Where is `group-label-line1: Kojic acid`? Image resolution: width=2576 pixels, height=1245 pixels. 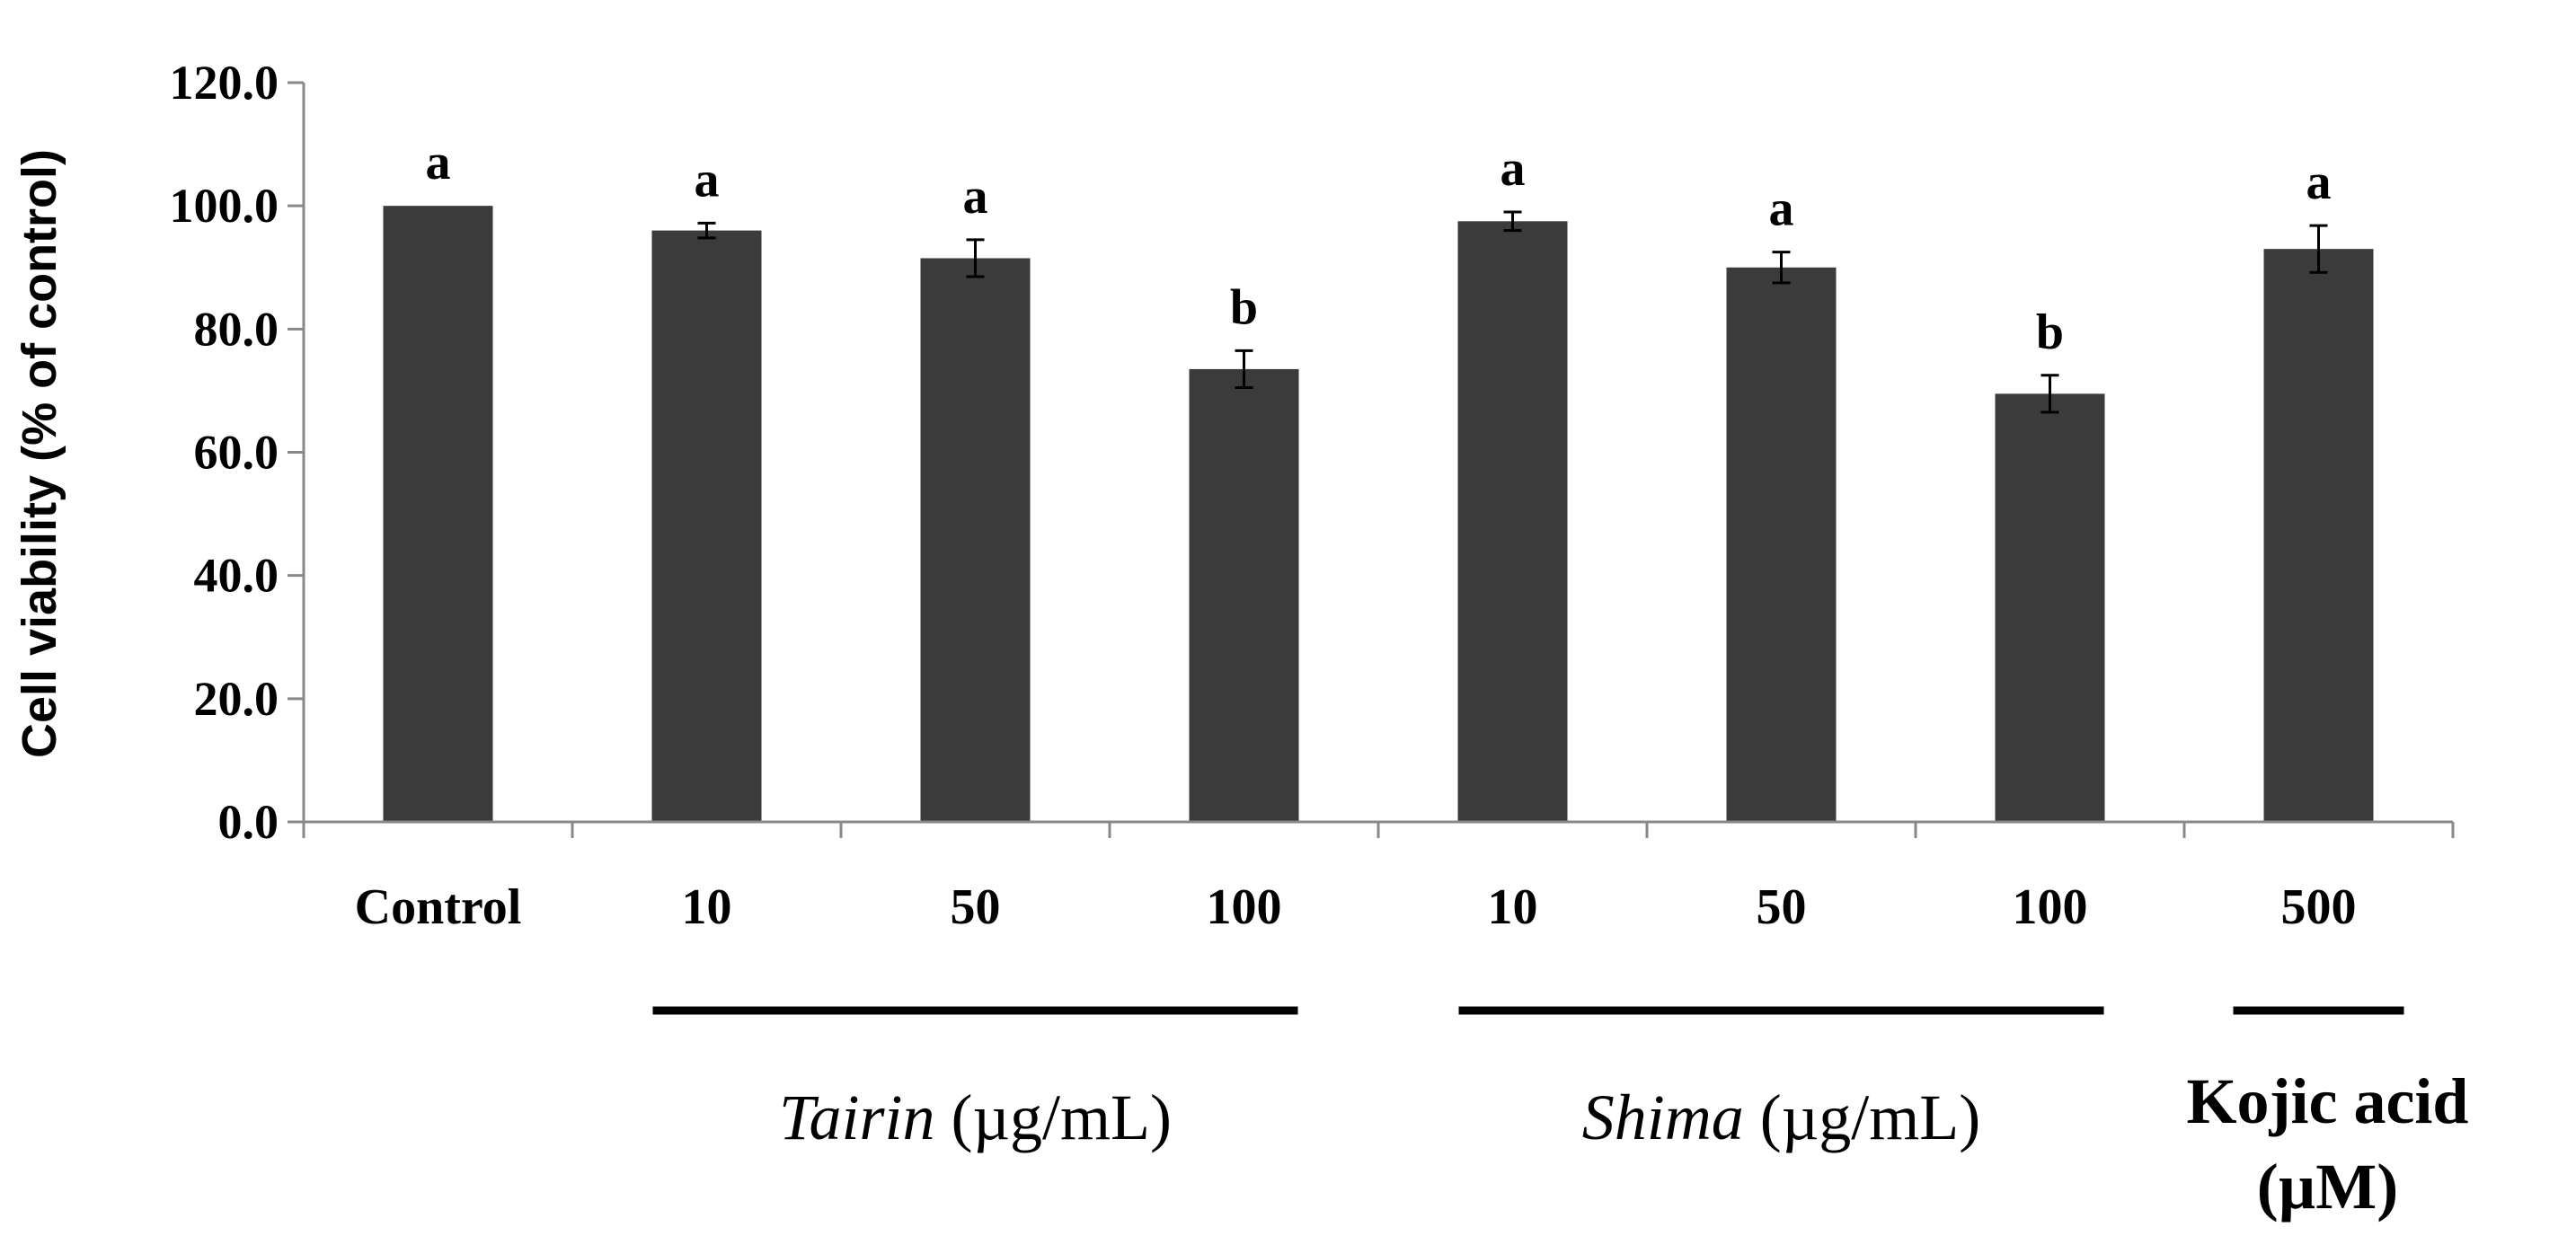
group-label-line1: Kojic acid is located at coordinates (2328, 1101).